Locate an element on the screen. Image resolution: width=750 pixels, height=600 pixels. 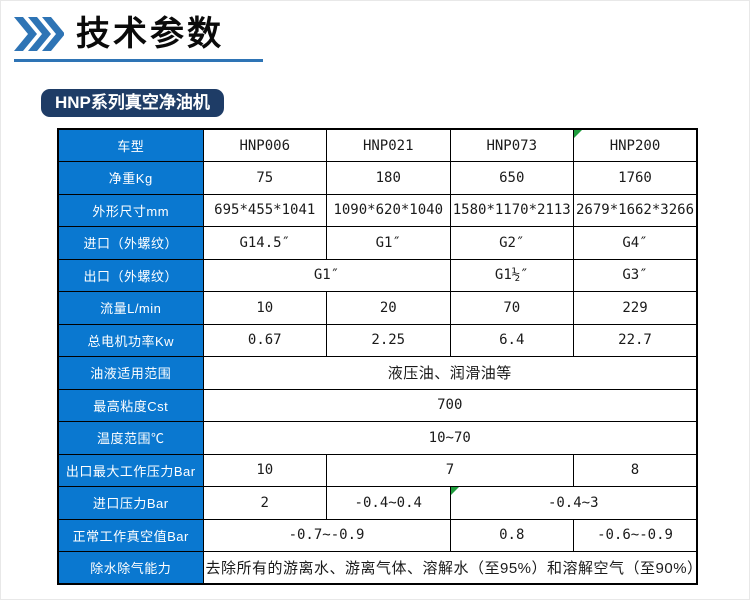
spec-cell: 1580*1170*2113 is located at coordinates (511, 210).